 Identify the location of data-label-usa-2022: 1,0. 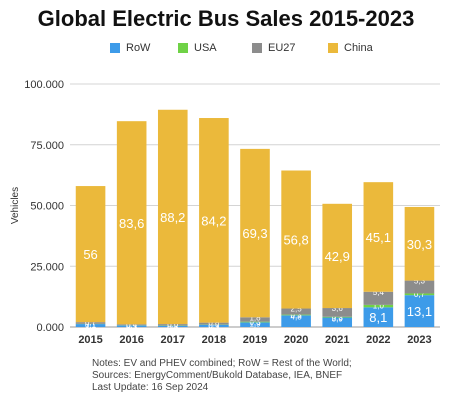
(379, 305).